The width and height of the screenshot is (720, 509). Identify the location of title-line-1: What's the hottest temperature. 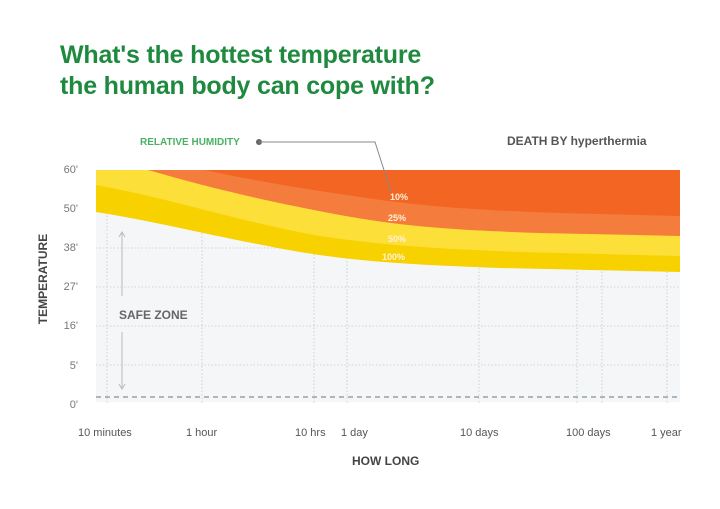
(241, 55).